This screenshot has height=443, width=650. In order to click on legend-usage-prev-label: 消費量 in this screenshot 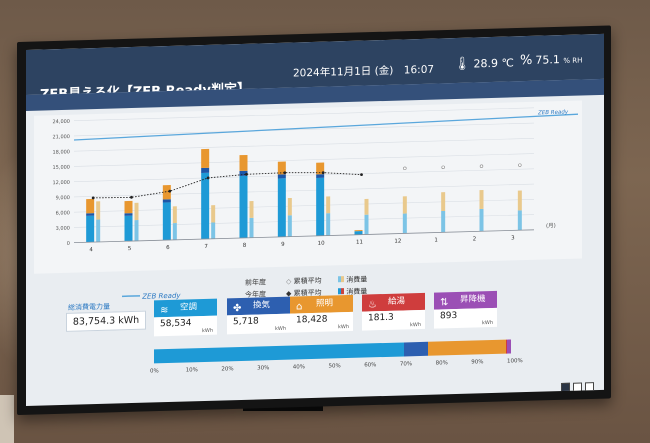, I will do `click(357, 280)`.